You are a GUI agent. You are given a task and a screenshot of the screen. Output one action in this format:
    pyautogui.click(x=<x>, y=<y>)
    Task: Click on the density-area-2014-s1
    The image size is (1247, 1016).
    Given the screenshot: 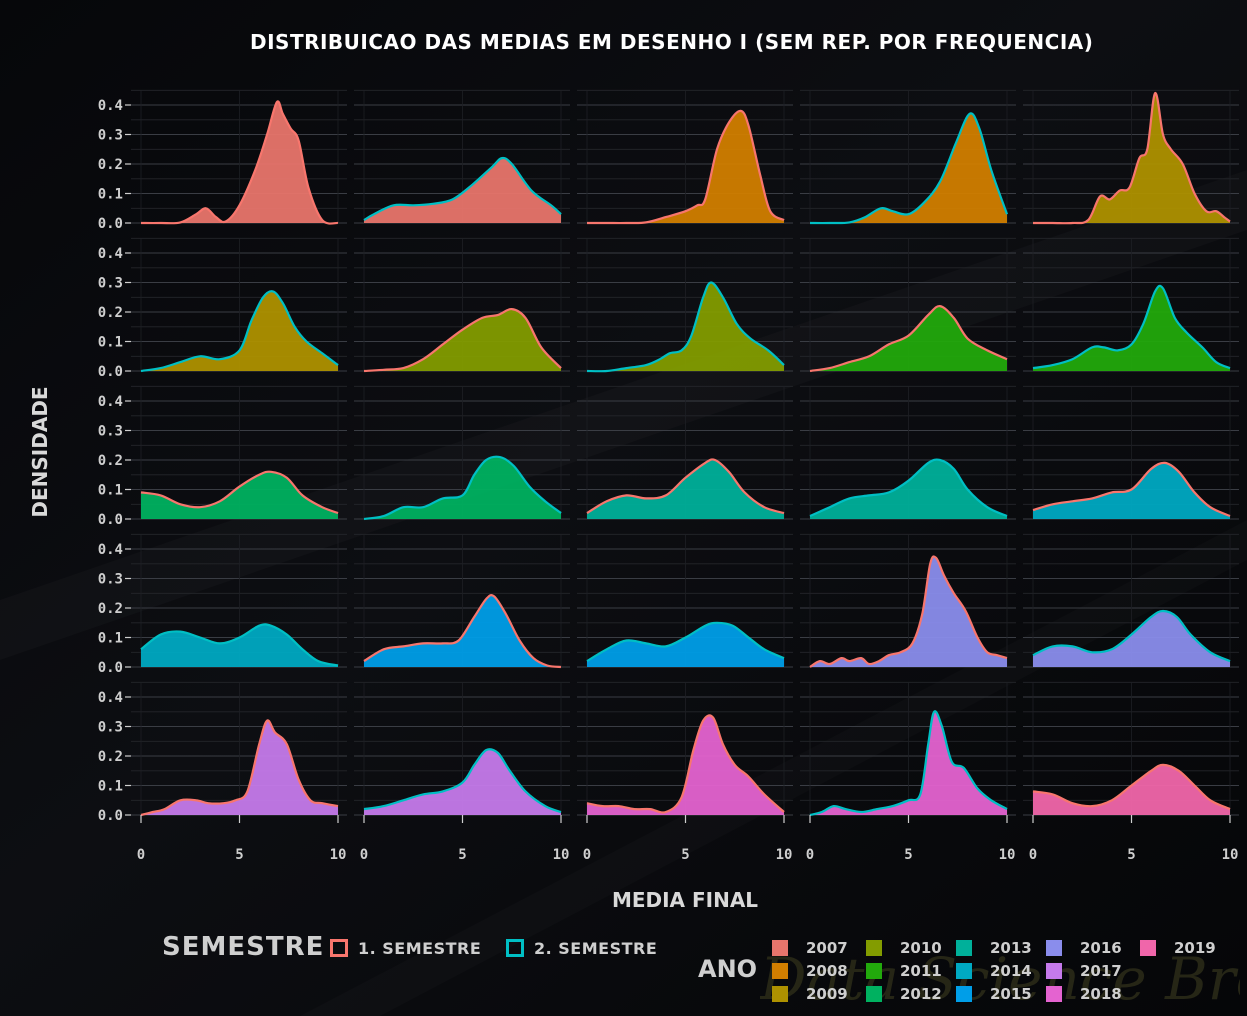 What is the action you would take?
    pyautogui.click(x=1131, y=490)
    